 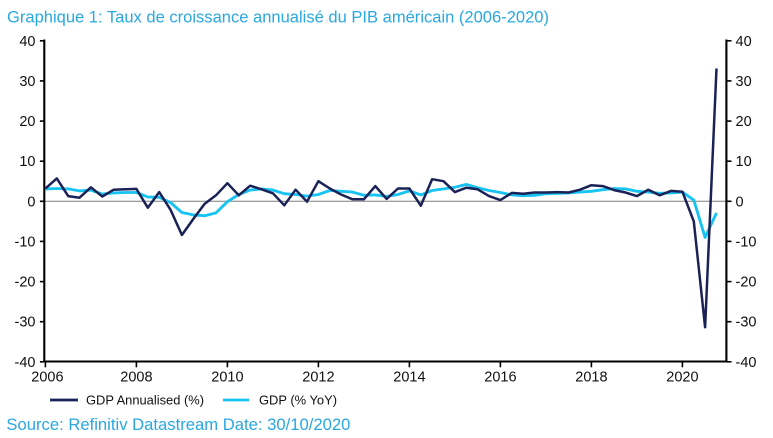 What do you see at coordinates (682, 378) in the screenshot?
I see `svg-text: 2020` at bounding box center [682, 378].